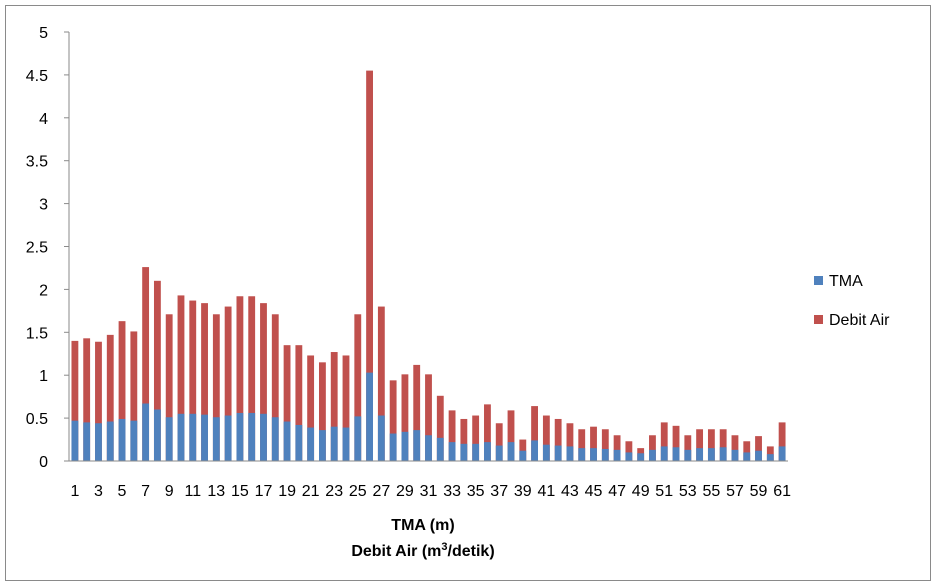 The image size is (936, 586). What do you see at coordinates (641, 491) in the screenshot?
I see `x-tick-label: 49` at bounding box center [641, 491].